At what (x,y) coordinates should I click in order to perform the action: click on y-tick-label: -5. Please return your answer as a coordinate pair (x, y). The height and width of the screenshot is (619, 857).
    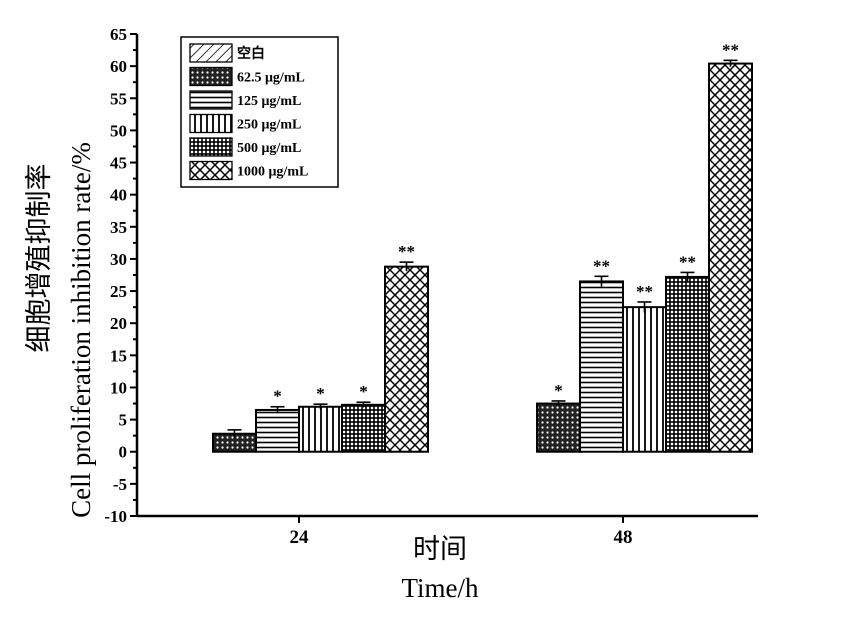
    Looking at the image, I should click on (120, 484).